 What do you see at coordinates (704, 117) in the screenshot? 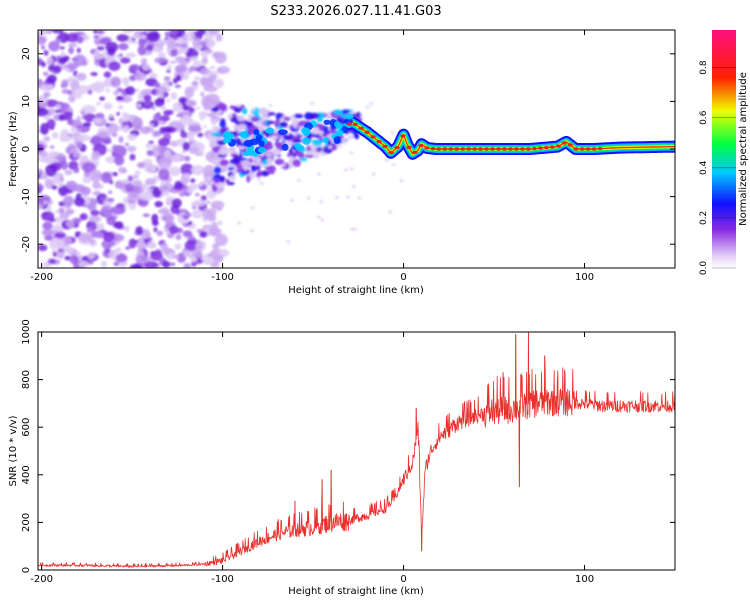
I see `colorbar-tick-label: 0.6` at bounding box center [704, 117].